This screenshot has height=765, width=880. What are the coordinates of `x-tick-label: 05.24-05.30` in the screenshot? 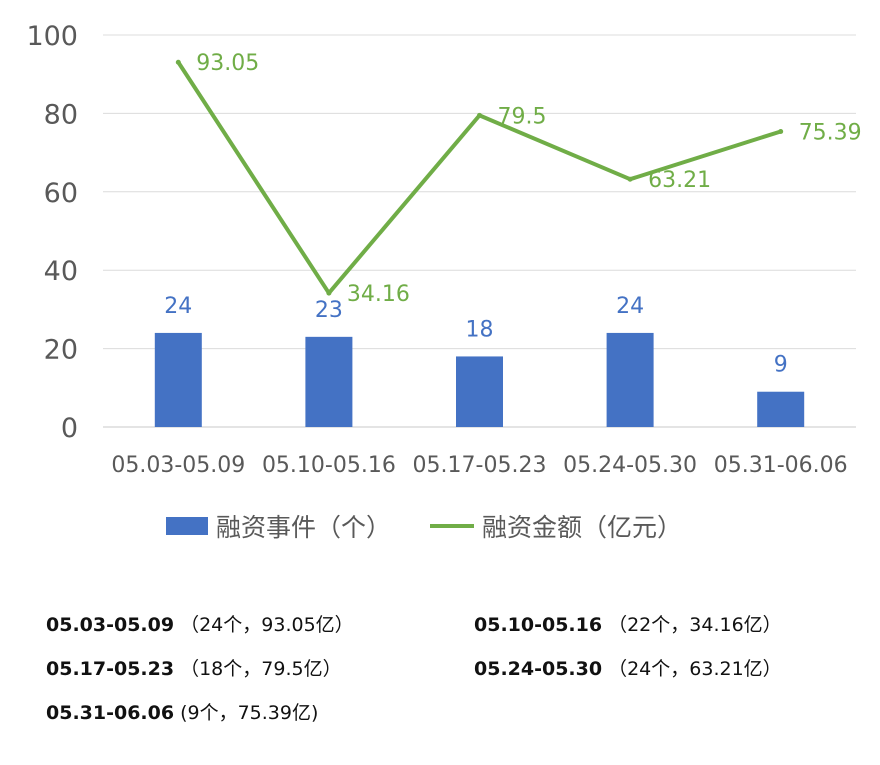 It's located at (630, 465).